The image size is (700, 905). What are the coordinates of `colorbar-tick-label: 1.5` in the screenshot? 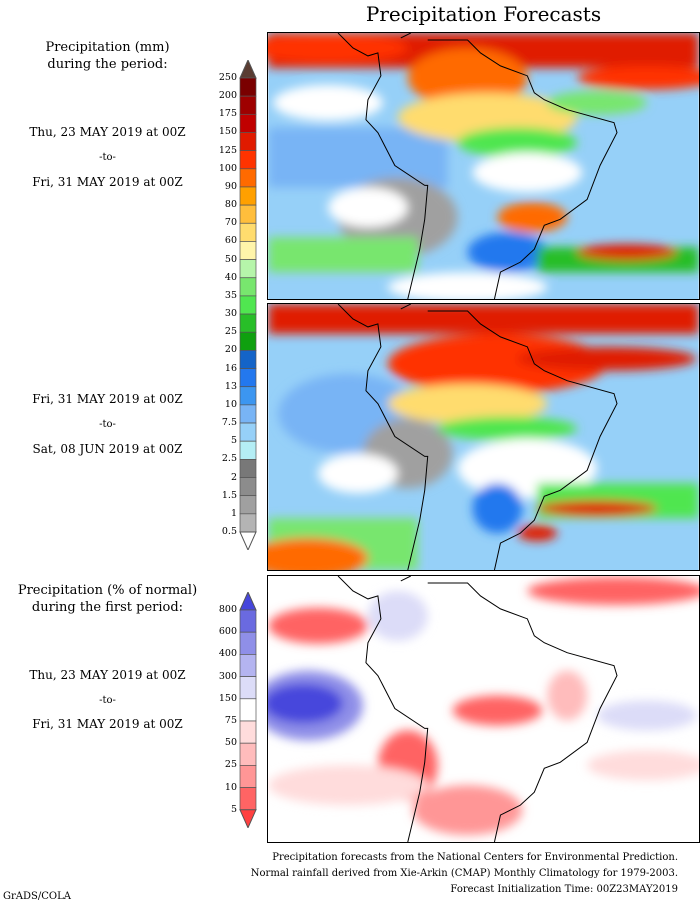 It's located at (229, 495).